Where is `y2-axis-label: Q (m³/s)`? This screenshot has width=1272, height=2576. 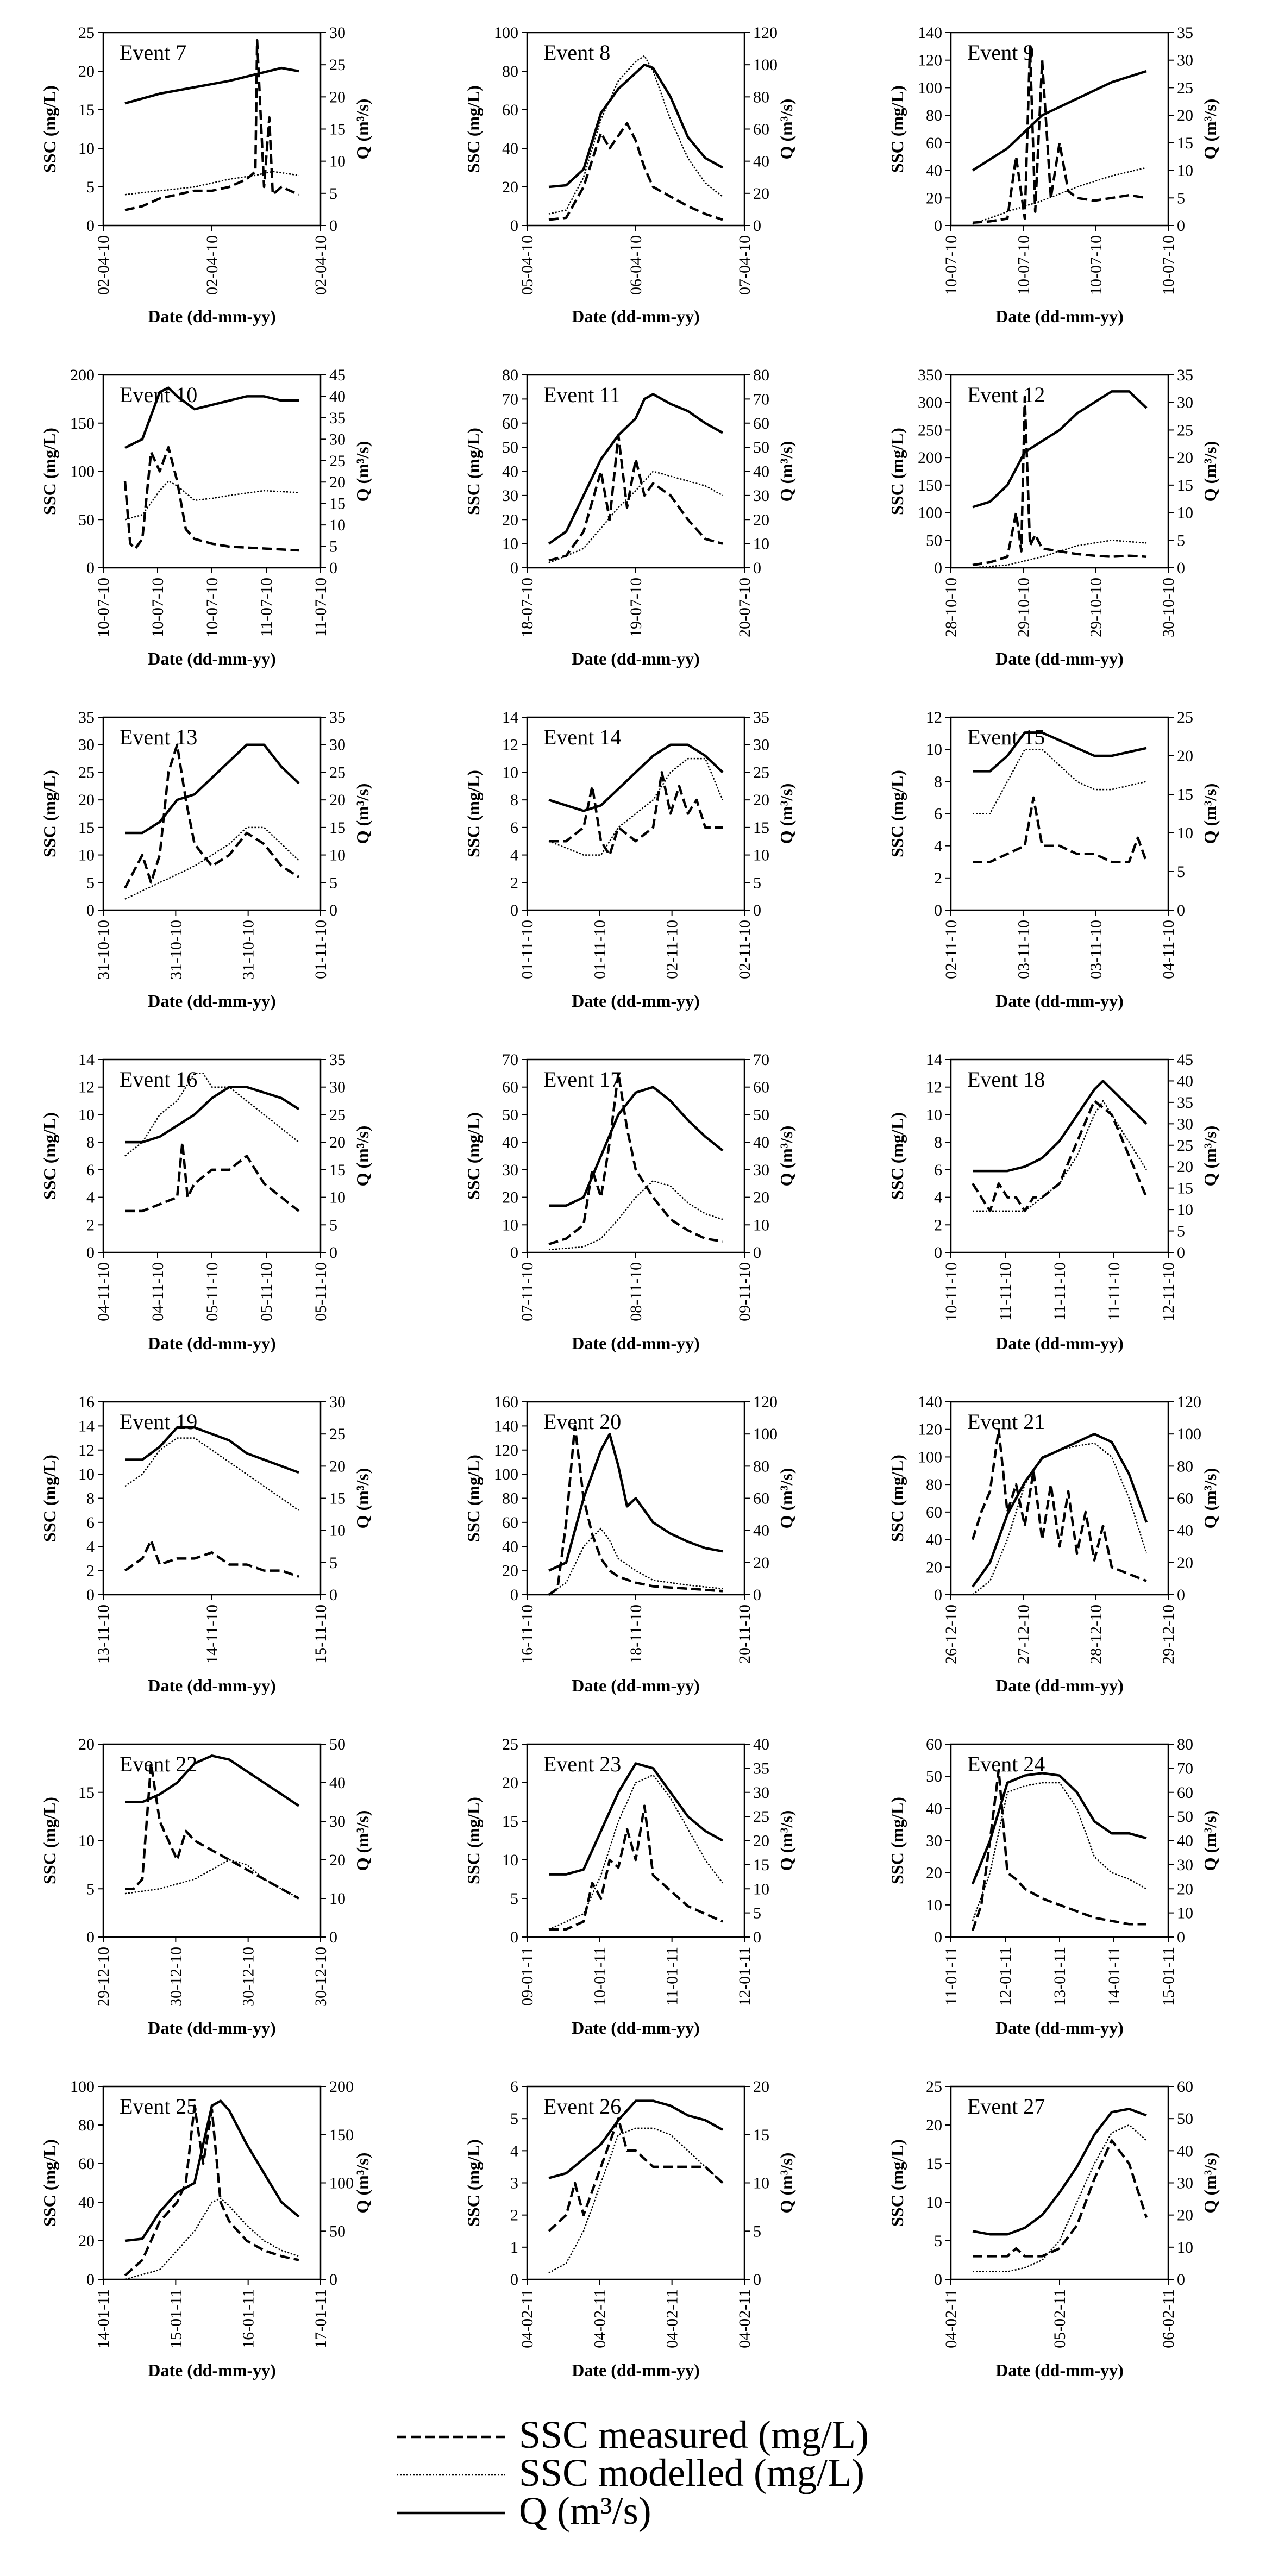
y2-axis-label: Q (m³/s) is located at coordinates (362, 1156).